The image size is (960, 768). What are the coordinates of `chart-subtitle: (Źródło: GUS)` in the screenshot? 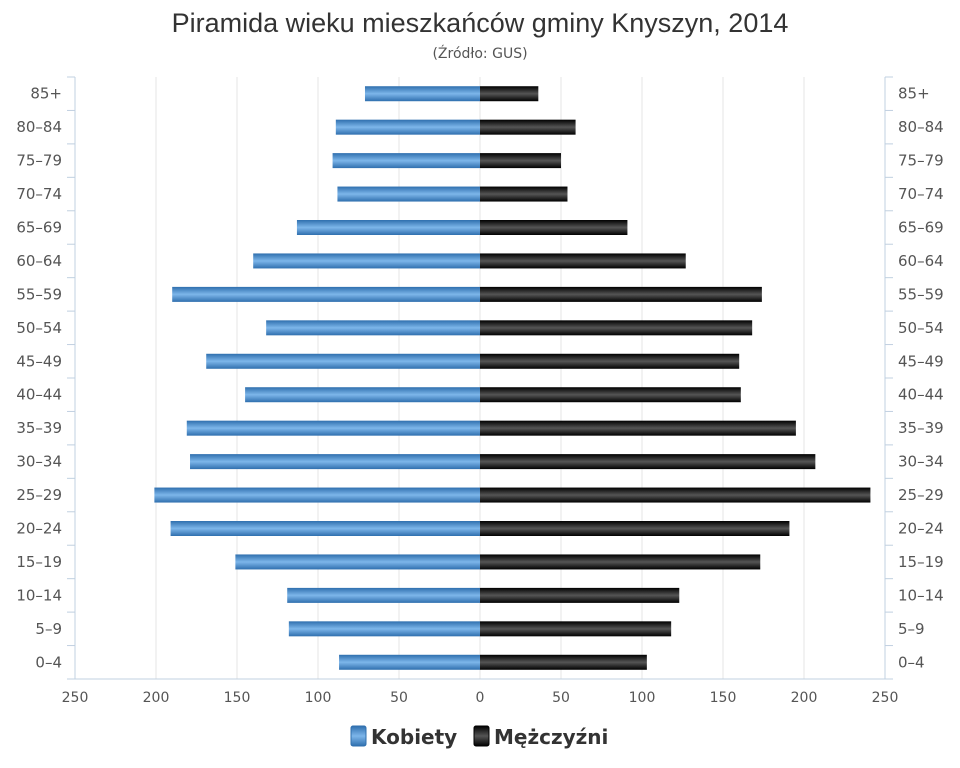 It's located at (479, 53).